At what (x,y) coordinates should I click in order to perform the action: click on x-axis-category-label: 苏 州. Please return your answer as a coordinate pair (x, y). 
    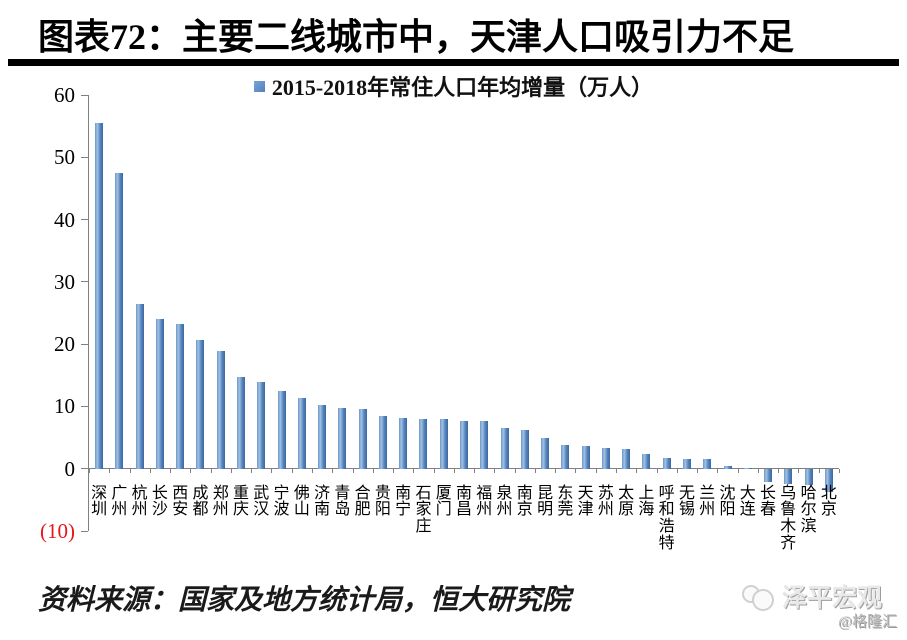
    Looking at the image, I should click on (605, 501).